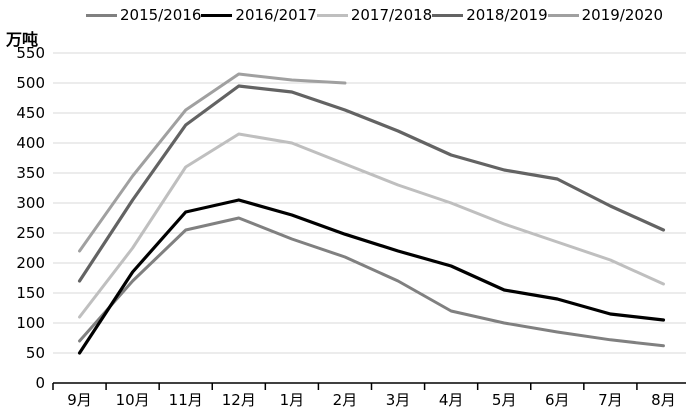 Image resolution: width=686 pixels, height=412 pixels. Describe the element at coordinates (398, 400) in the screenshot. I see `x-tick-label: 3月` at that location.